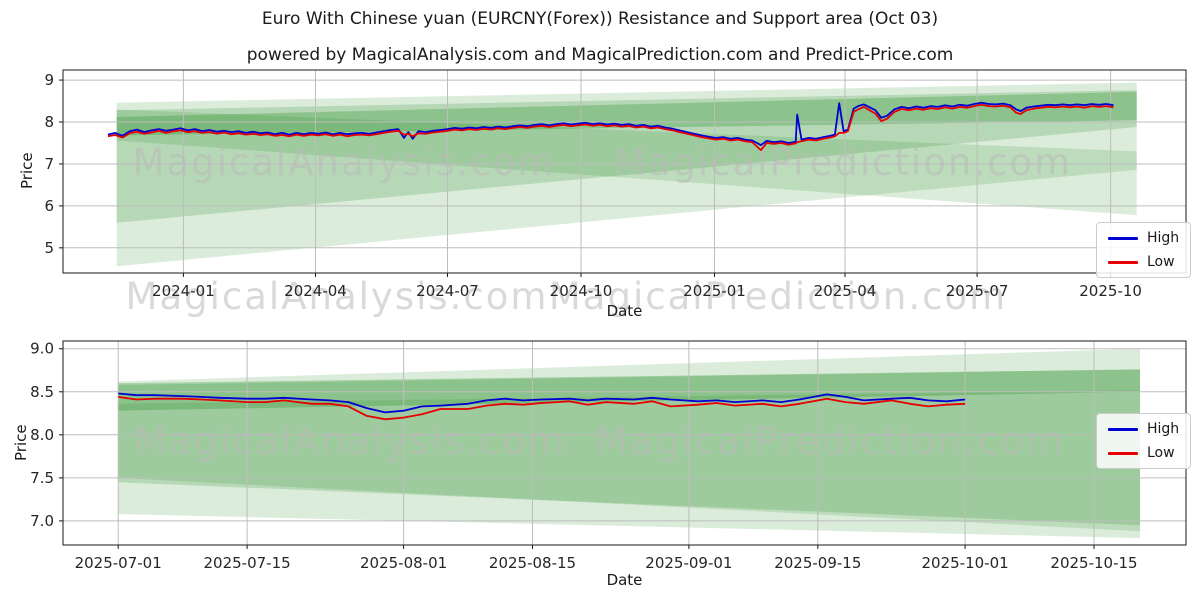 The height and width of the screenshot is (600, 1200). I want to click on y-tick-label: 6, so click(49, 206).